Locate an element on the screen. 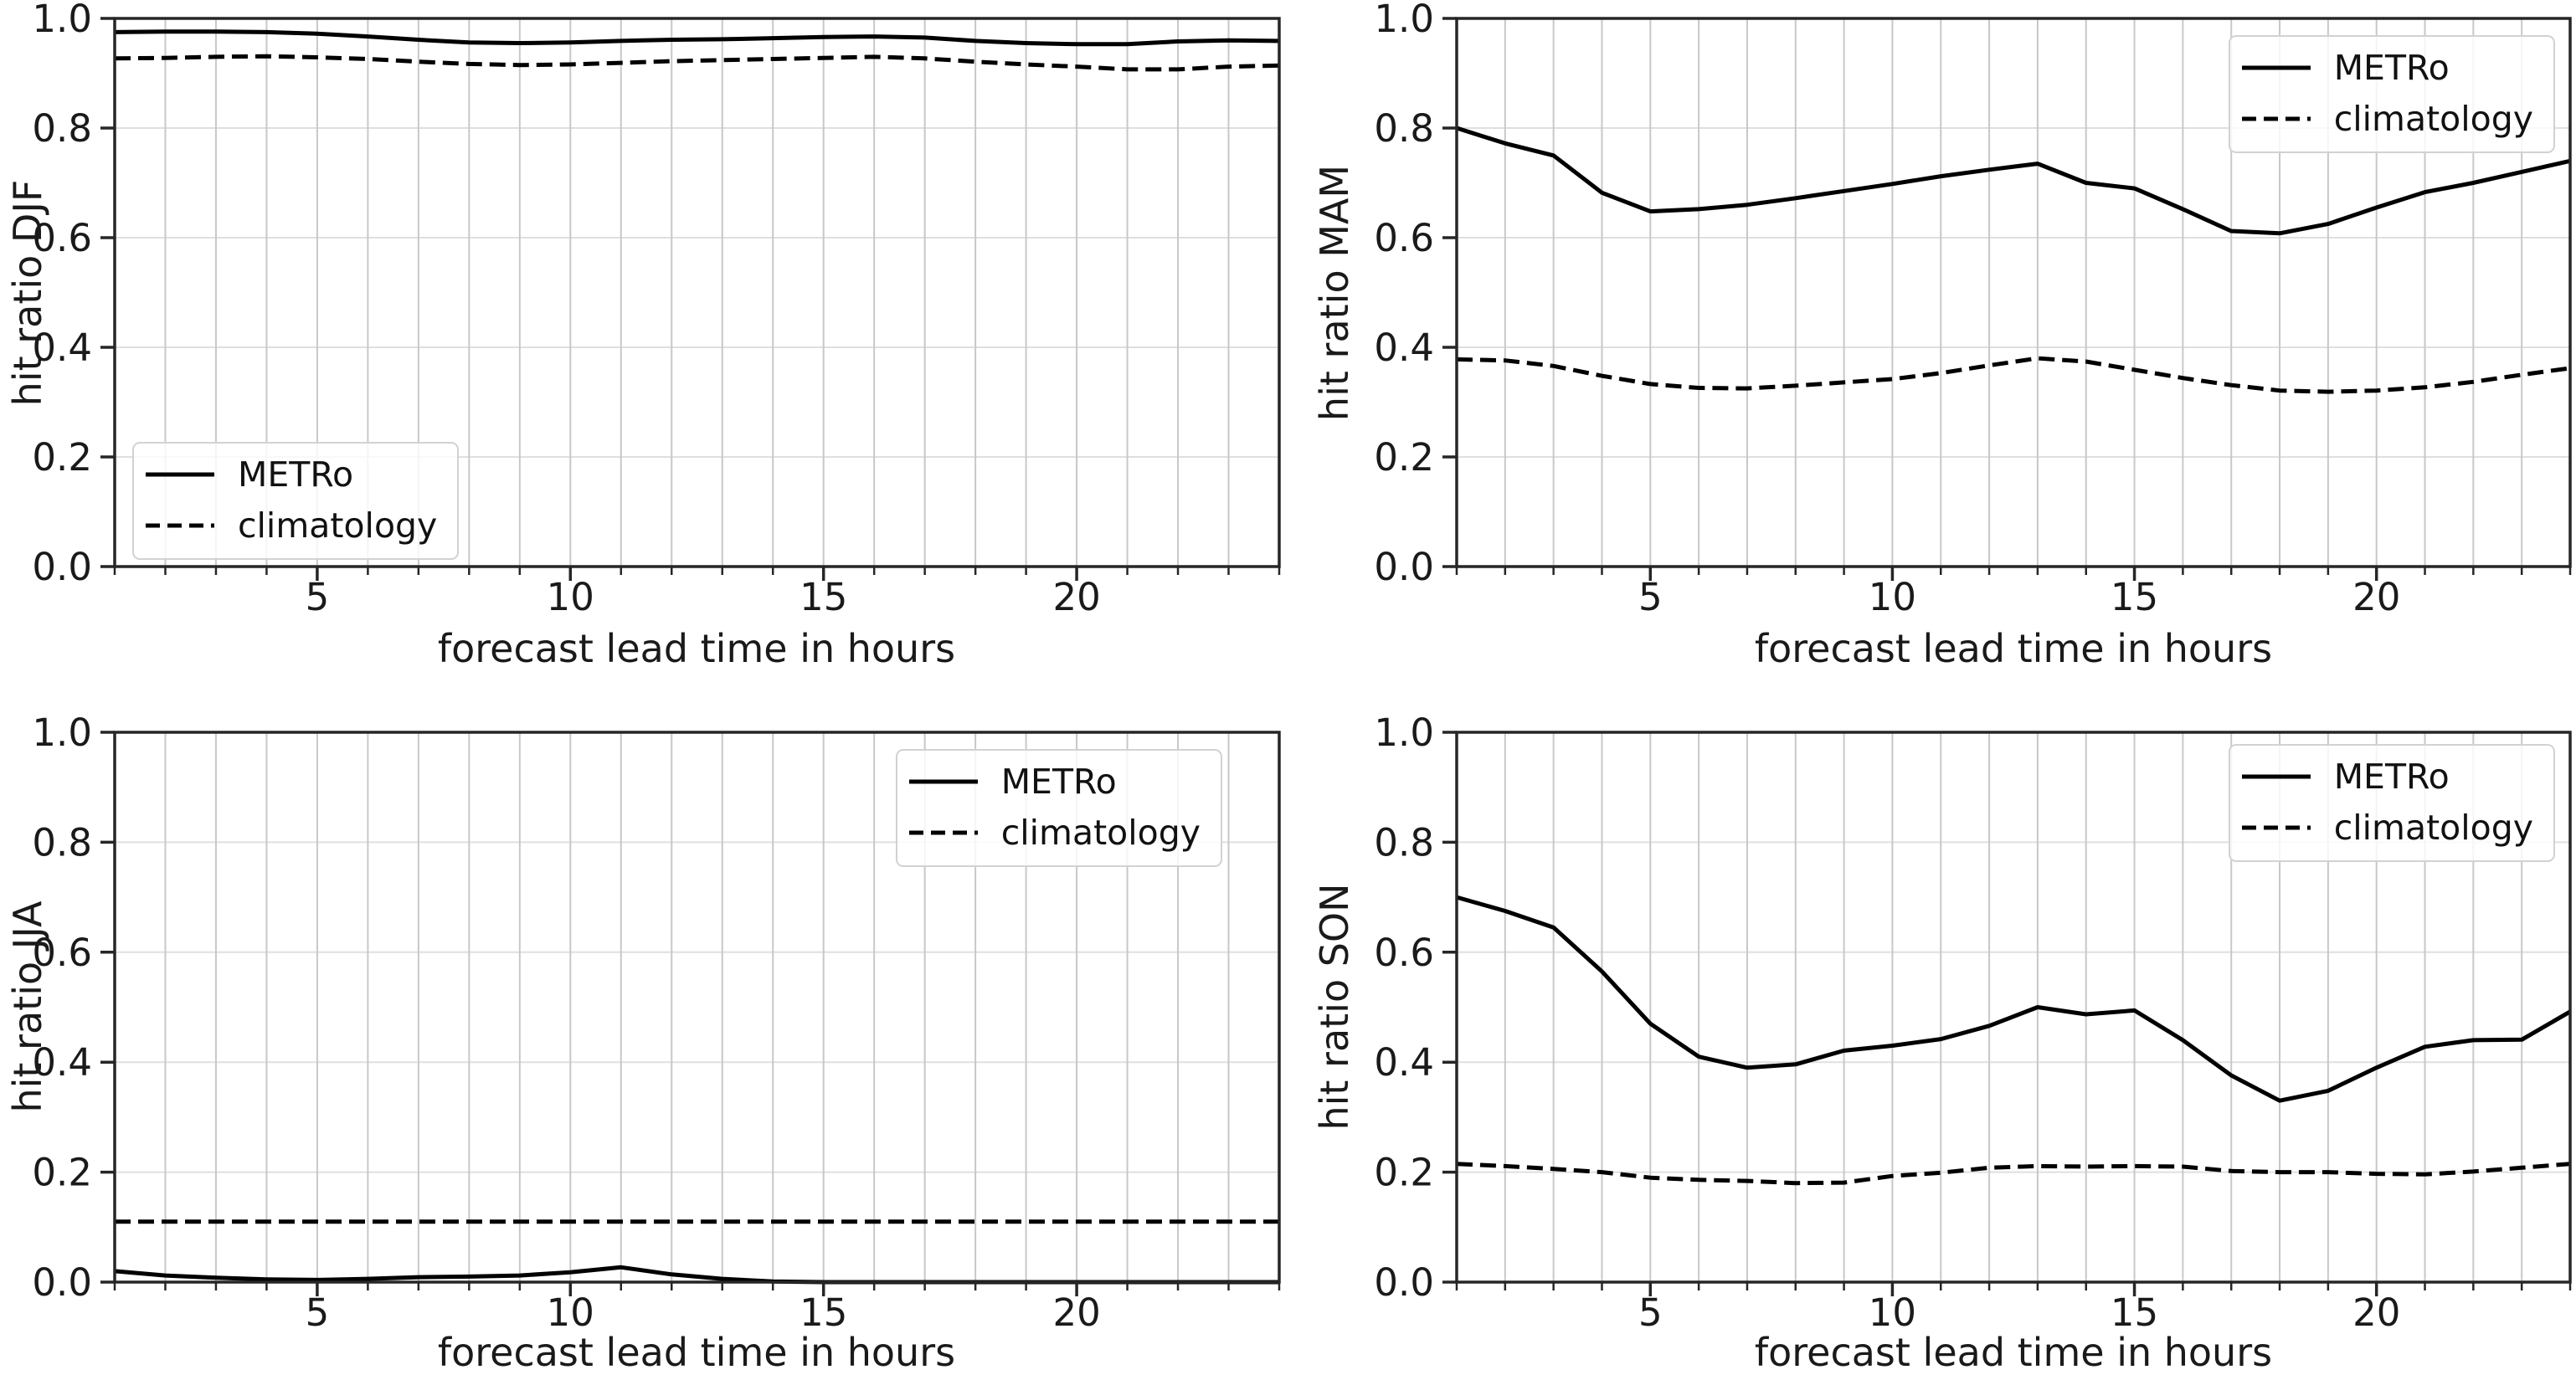  x-axis-label-jja: forecast lead time in hours is located at coordinates (696, 1353).